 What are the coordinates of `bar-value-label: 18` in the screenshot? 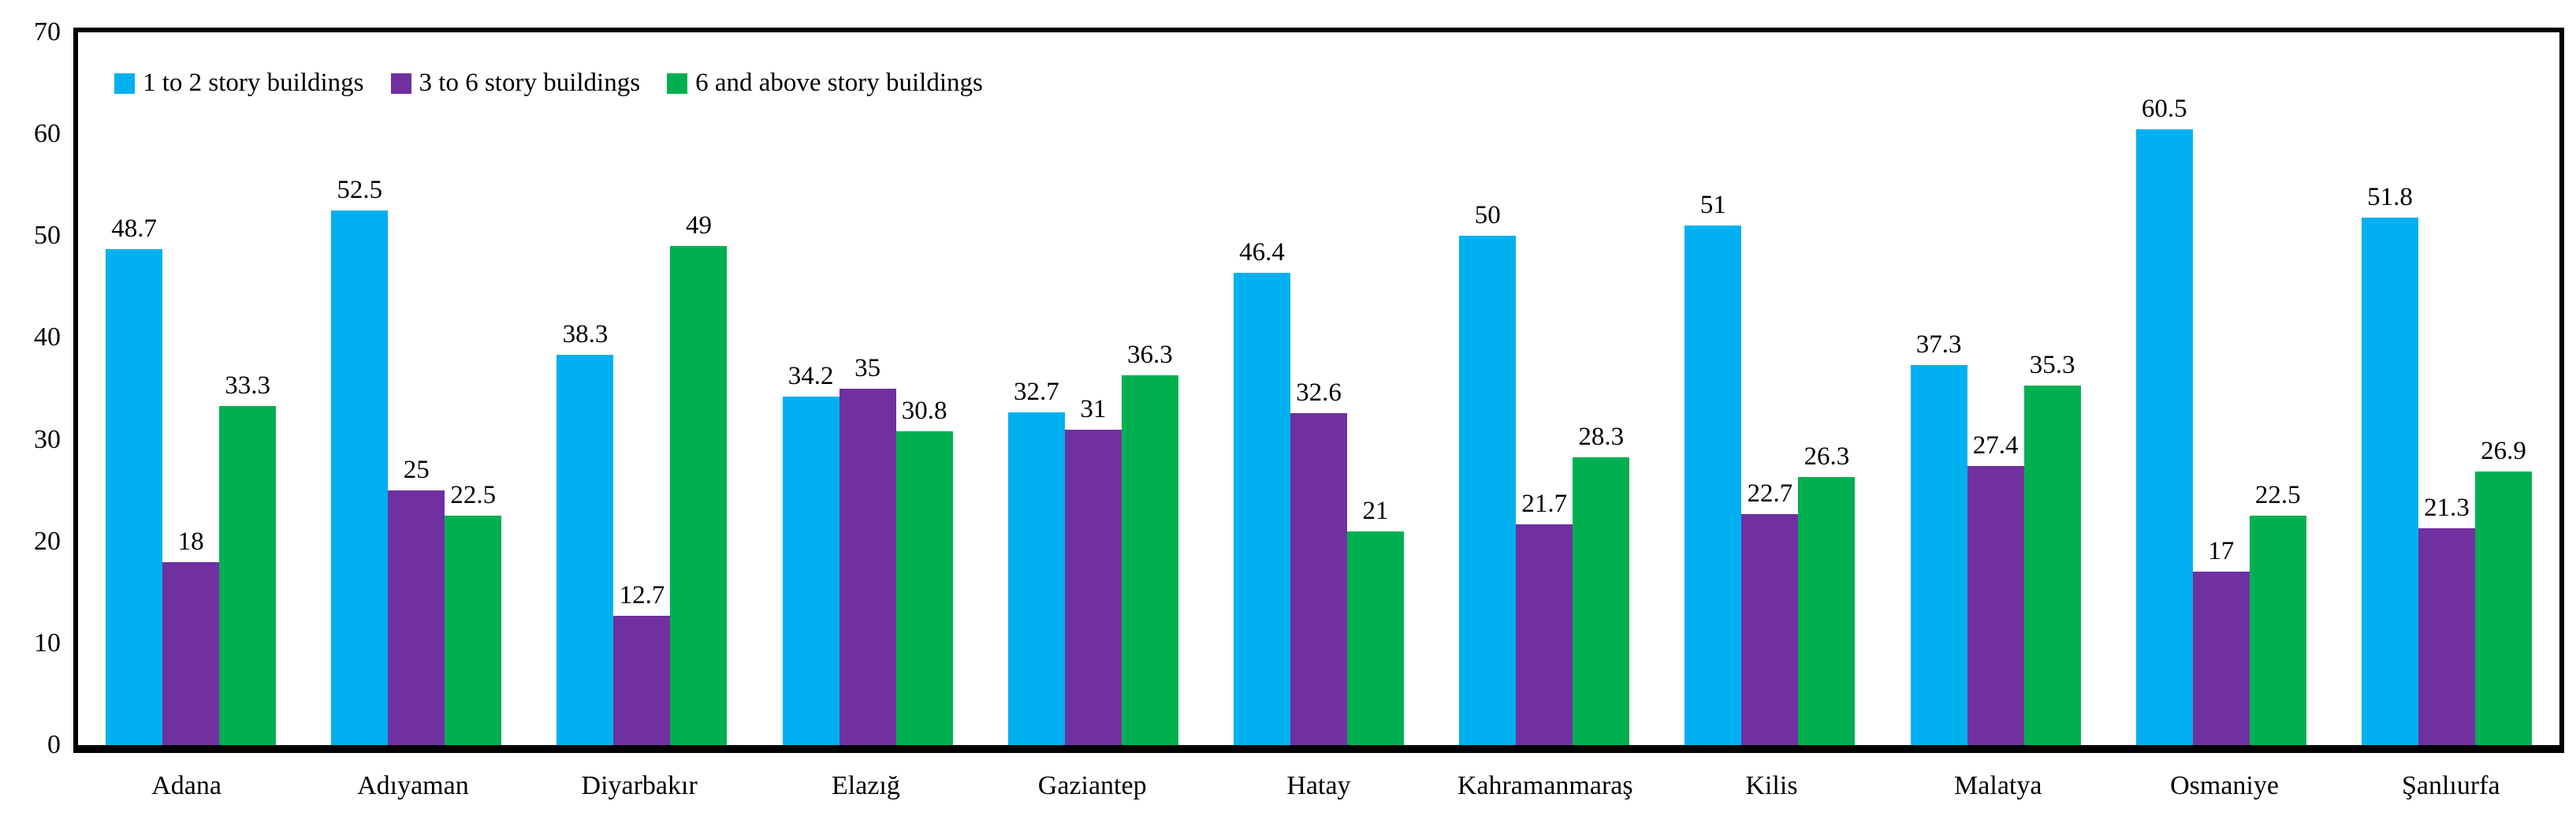 It's located at (190, 541).